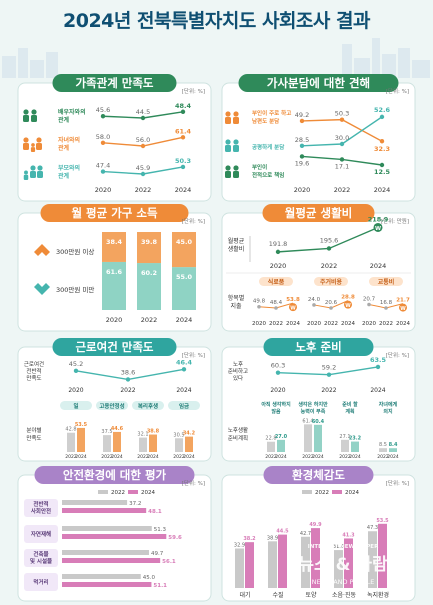  What do you see at coordinates (33, 430) in the screenshot?
I see `work-sub-label: 분야별` at bounding box center [33, 430].